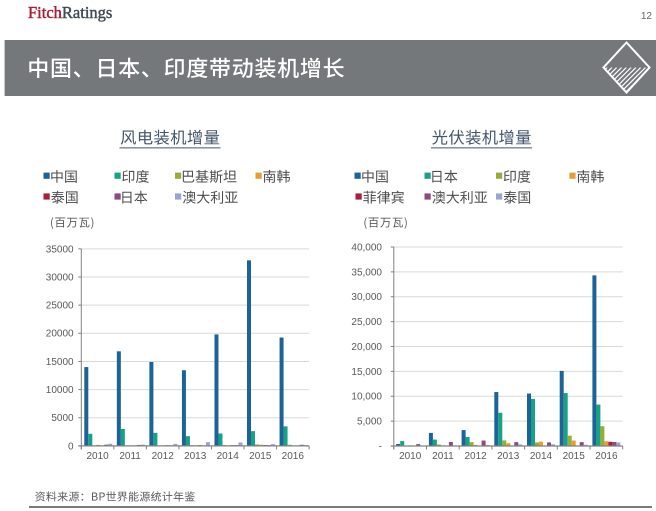 This screenshot has width=656, height=511. What do you see at coordinates (366, 247) in the screenshot?
I see `svg-text: 40,000` at bounding box center [366, 247].